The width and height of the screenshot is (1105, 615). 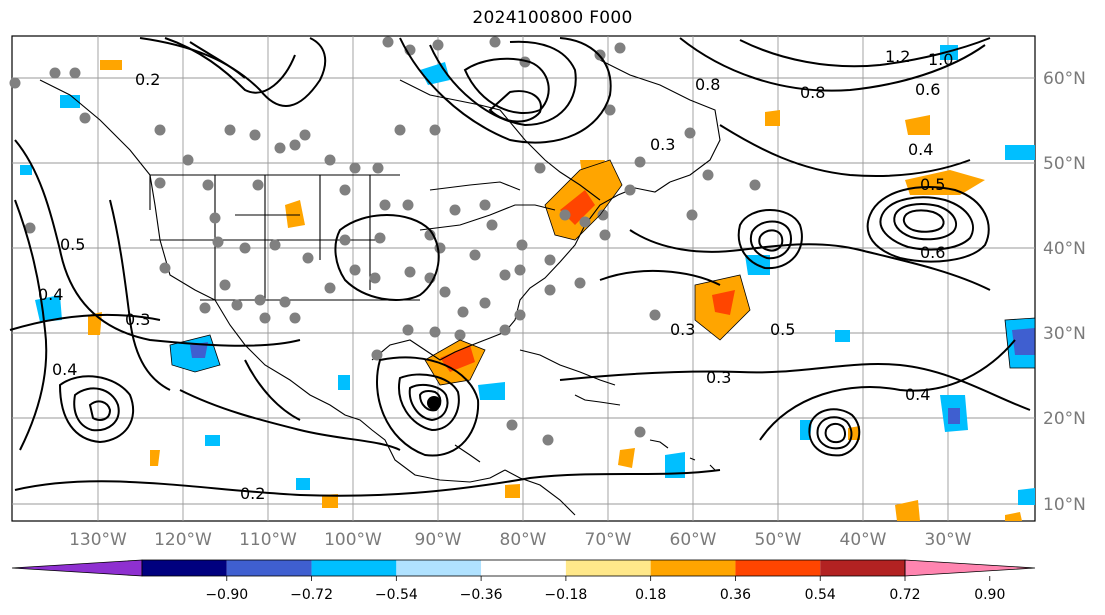 I want to click on map-title: 2024100800 F000, so click(x=552, y=18).